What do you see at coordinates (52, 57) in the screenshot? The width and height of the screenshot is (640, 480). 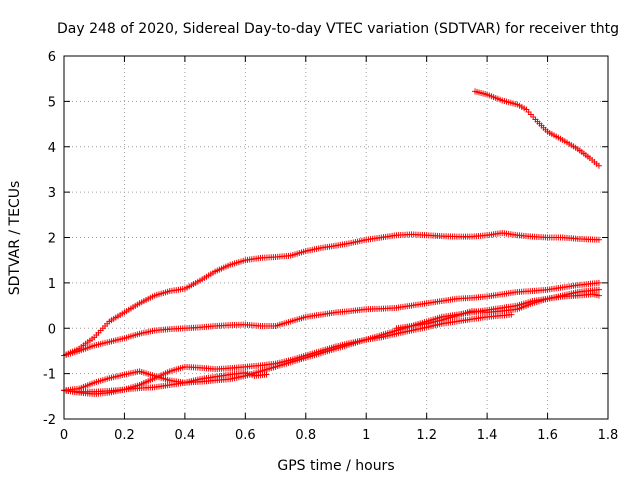 I see `y-tick-label: 6` at bounding box center [52, 57].